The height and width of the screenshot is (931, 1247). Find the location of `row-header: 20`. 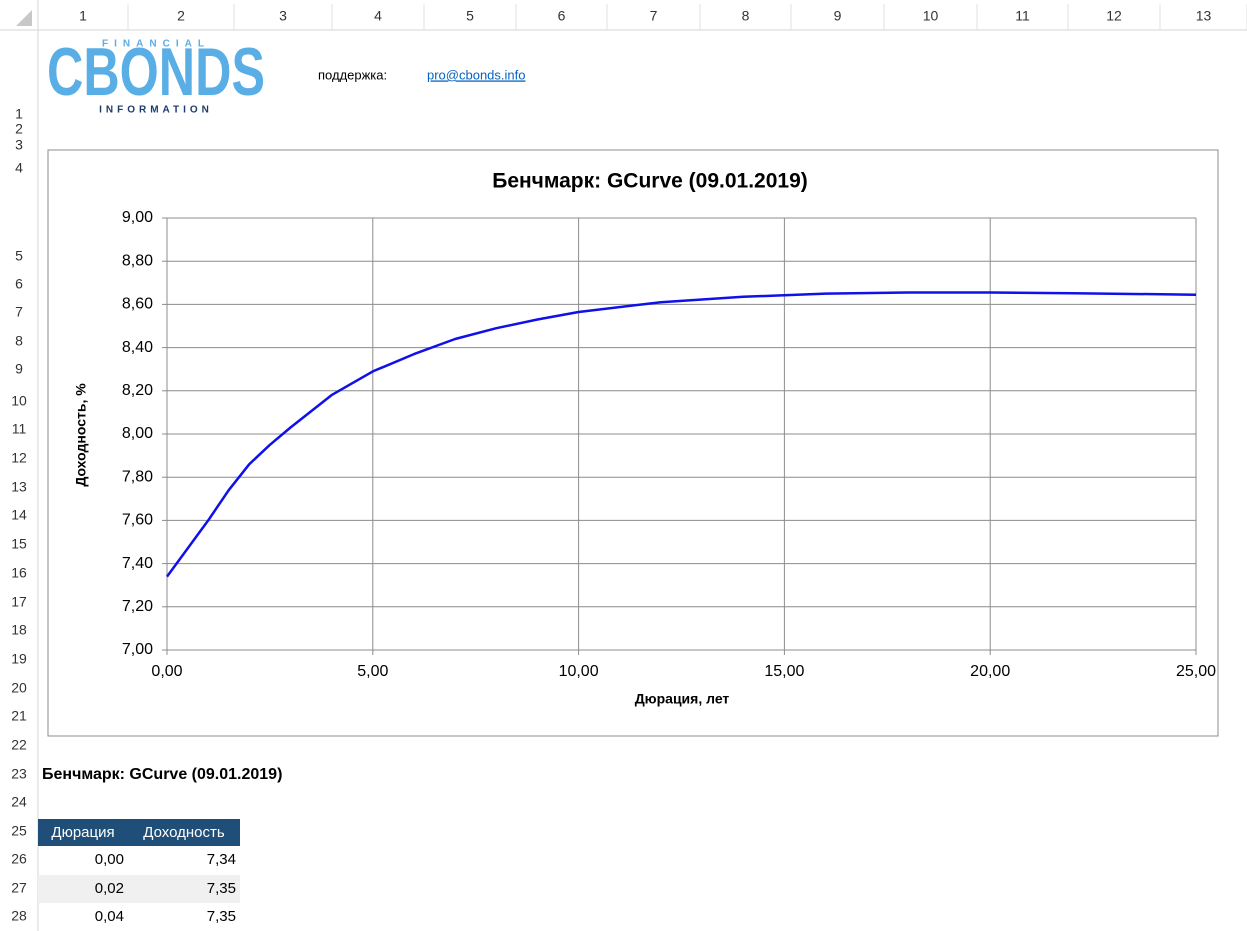

row-header: 20 is located at coordinates (19, 688).